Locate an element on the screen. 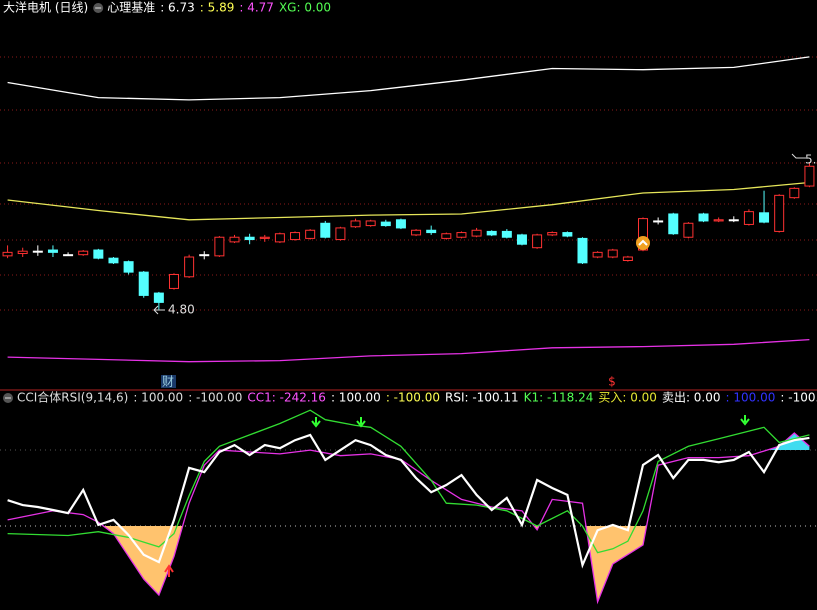 This screenshot has width=817, height=610. event-box is located at coordinates (168, 381).